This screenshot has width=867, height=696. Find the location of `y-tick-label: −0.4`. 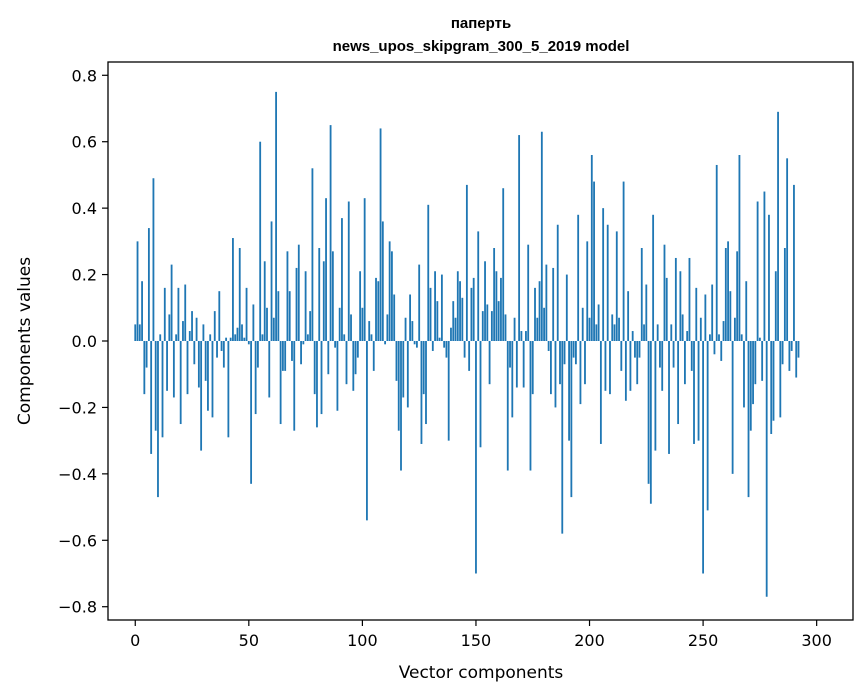

y-tick-label: −0.4 is located at coordinates (77, 474).